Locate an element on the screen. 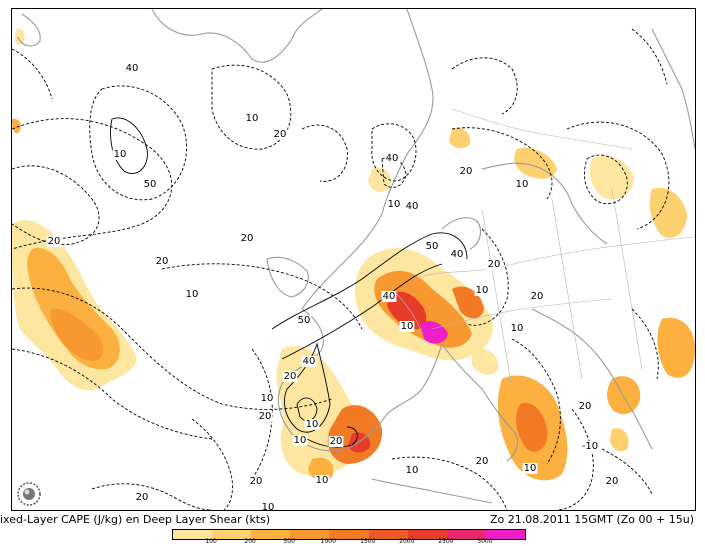  cape-colorbar is located at coordinates (349, 534).